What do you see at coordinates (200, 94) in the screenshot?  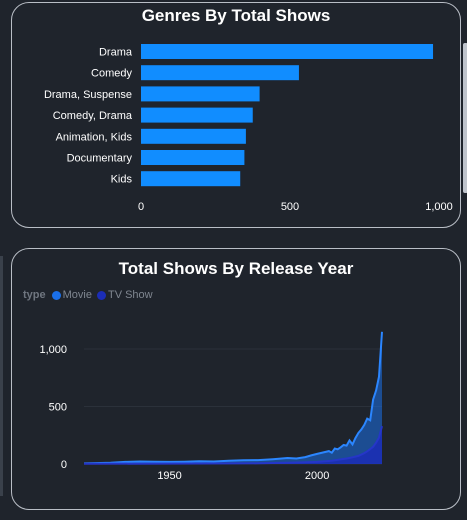 I see `bar-drama-suspense` at bounding box center [200, 94].